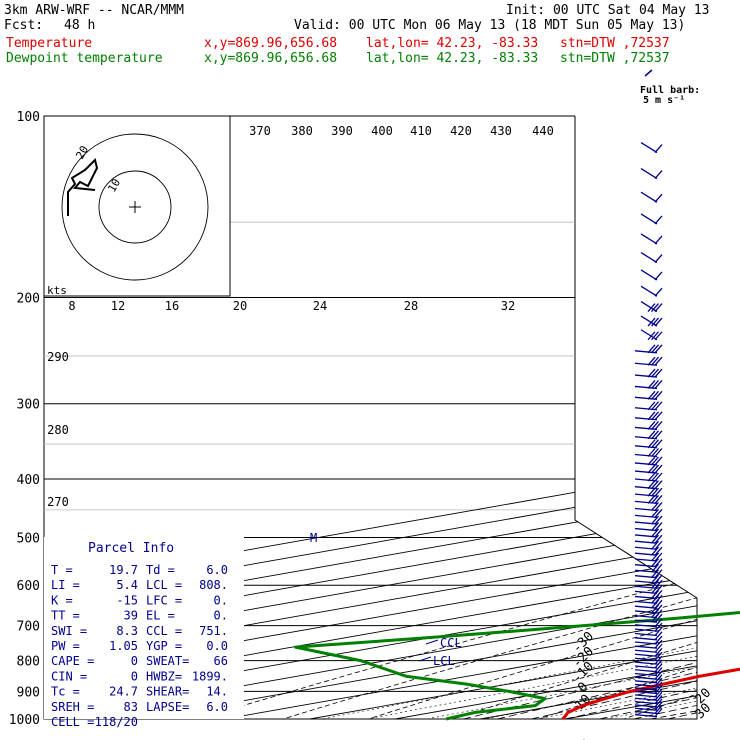  Describe the element at coordinates (65, 585) in the screenshot. I see `parcel-key-left: LI =` at that location.